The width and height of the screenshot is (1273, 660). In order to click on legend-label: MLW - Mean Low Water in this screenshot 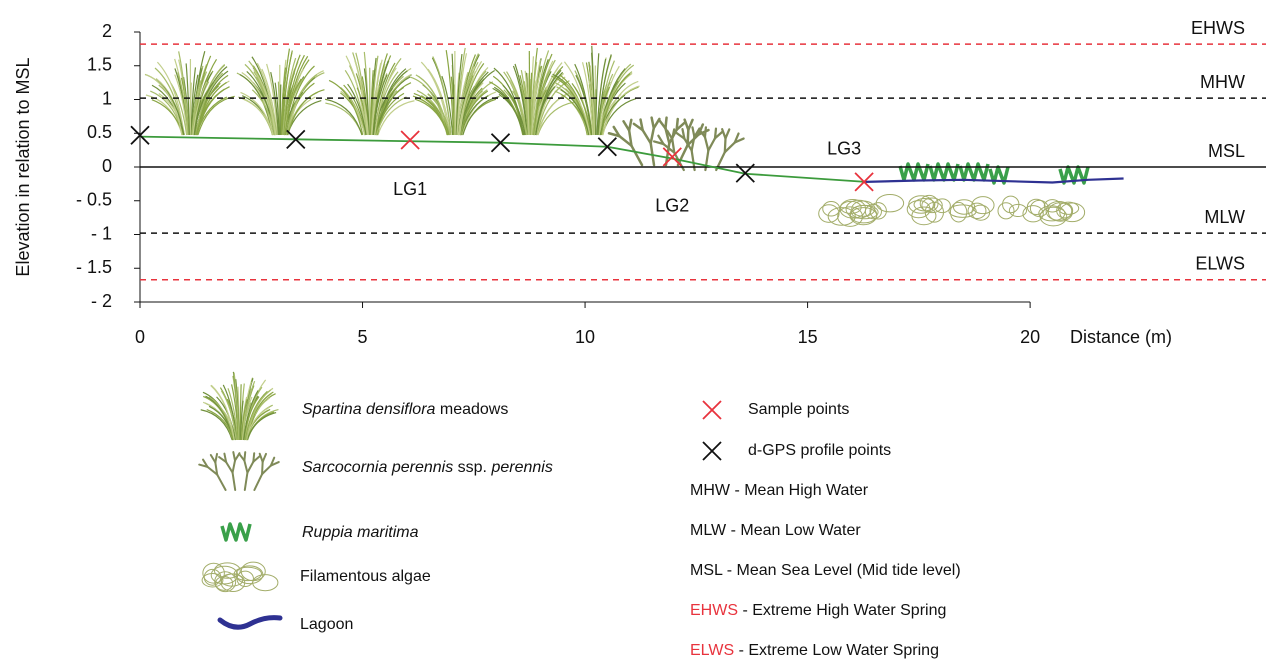, I will do `click(775, 530)`.